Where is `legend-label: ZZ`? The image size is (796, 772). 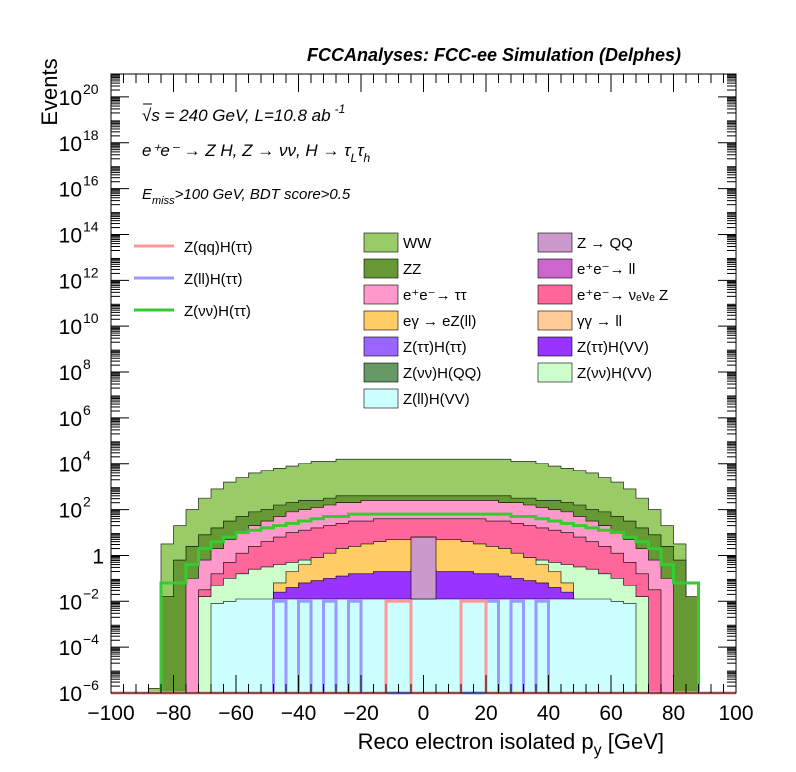
legend-label: ZZ is located at coordinates (412, 269).